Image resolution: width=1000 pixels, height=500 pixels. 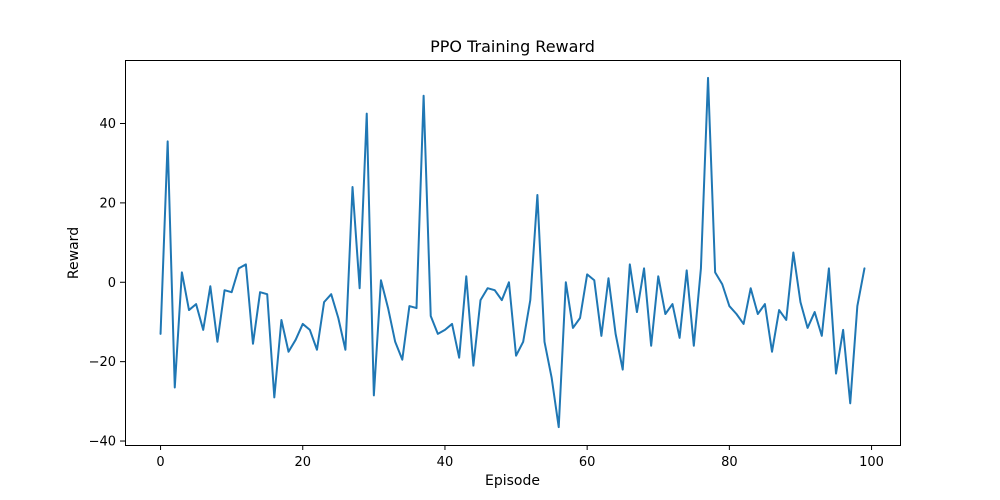 What do you see at coordinates (160, 462) in the screenshot?
I see `x-tick-label: 0` at bounding box center [160, 462].